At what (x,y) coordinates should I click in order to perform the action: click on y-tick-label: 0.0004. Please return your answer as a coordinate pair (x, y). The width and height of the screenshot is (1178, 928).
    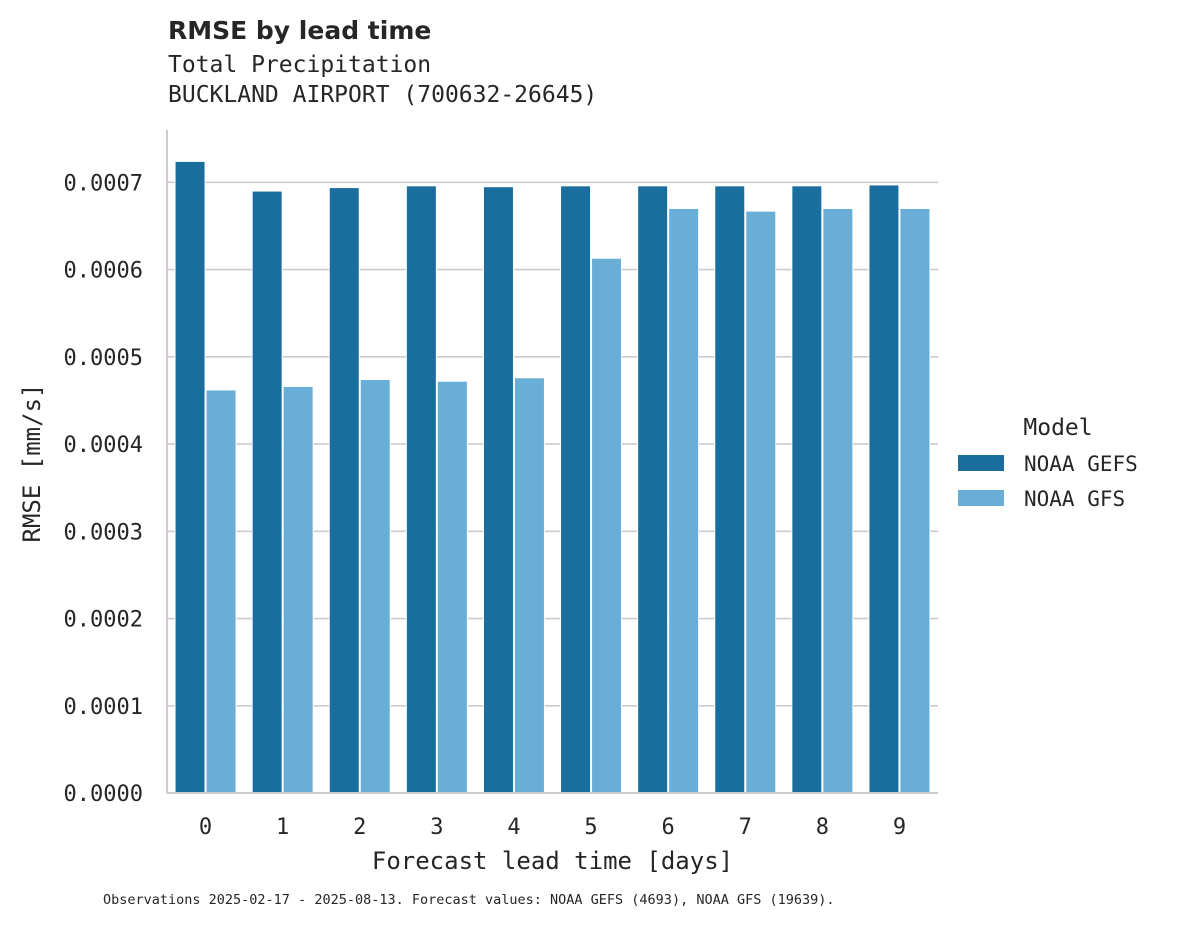
    Looking at the image, I should click on (103, 445).